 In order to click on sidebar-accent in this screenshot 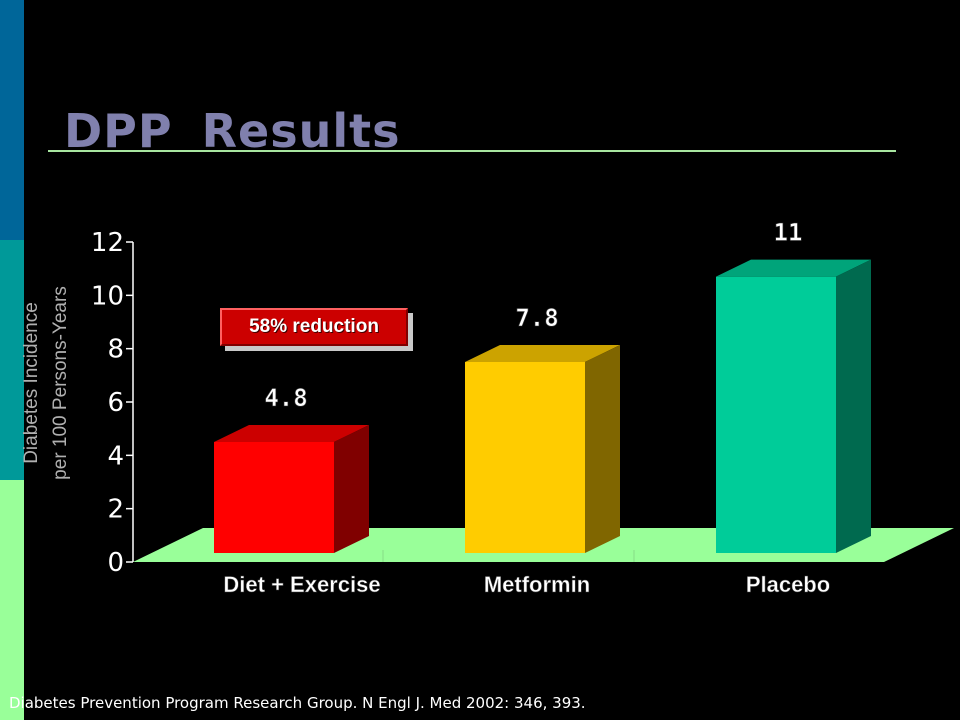, I will do `click(12, 360)`.